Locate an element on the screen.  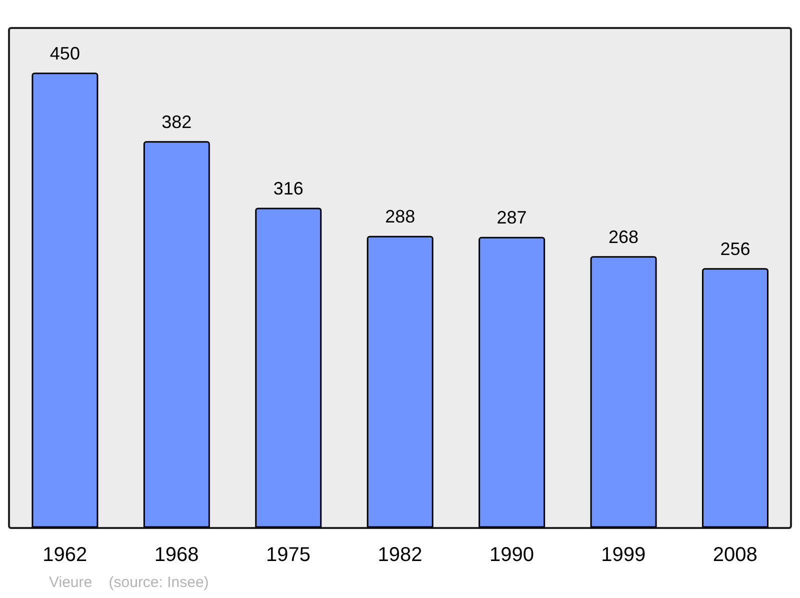
x-tick-label: 1975 is located at coordinates (288, 555).